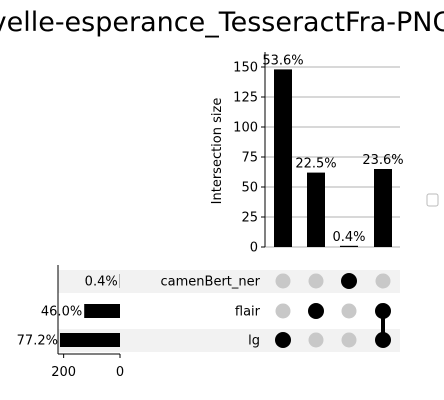 Image resolution: width=444 pixels, height=400 pixels. What do you see at coordinates (249, 218) in the screenshot?
I see `y-tick-label: 25` at bounding box center [249, 218].